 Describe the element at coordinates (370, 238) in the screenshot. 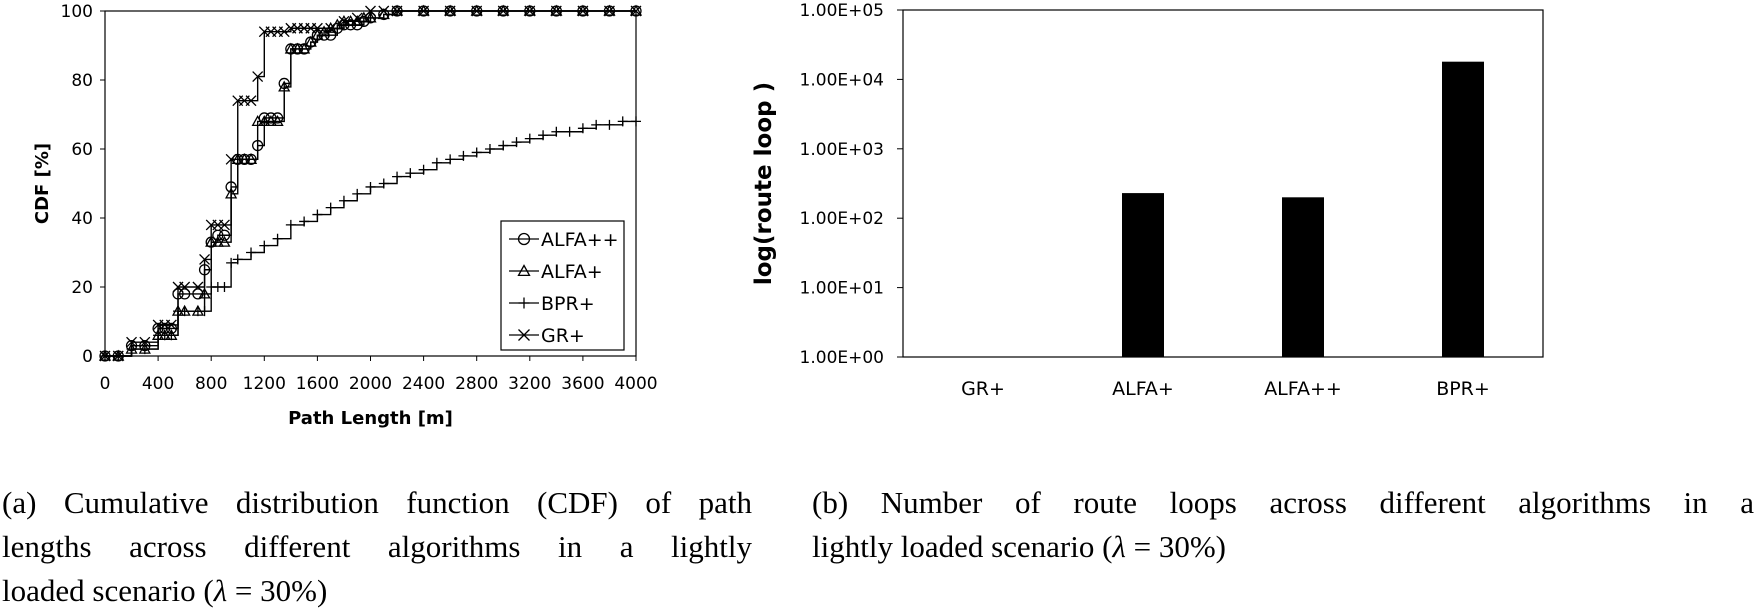

I see `series-bprp` at that location.